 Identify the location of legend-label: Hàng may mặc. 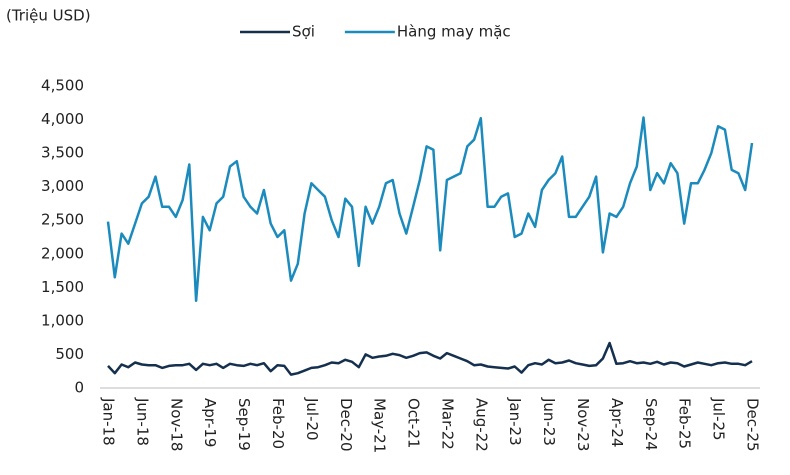
(454, 32).